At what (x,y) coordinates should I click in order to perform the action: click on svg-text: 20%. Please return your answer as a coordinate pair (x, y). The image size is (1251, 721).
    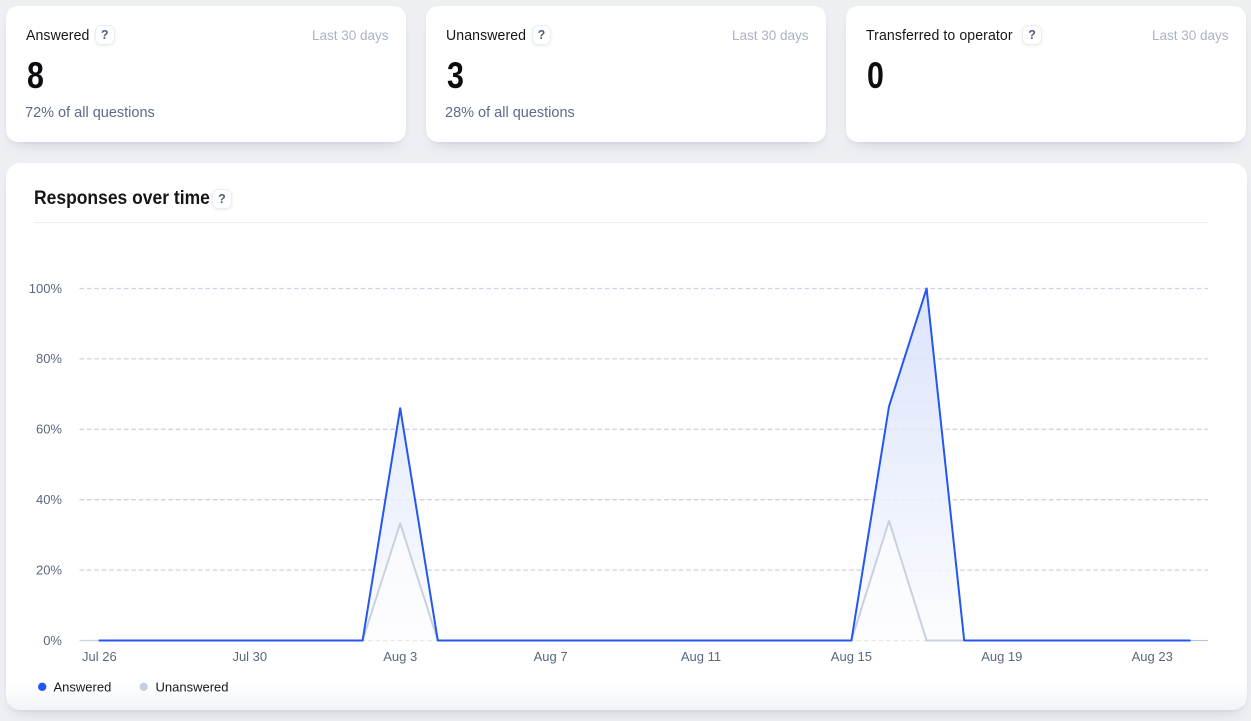
    Looking at the image, I should click on (49, 569).